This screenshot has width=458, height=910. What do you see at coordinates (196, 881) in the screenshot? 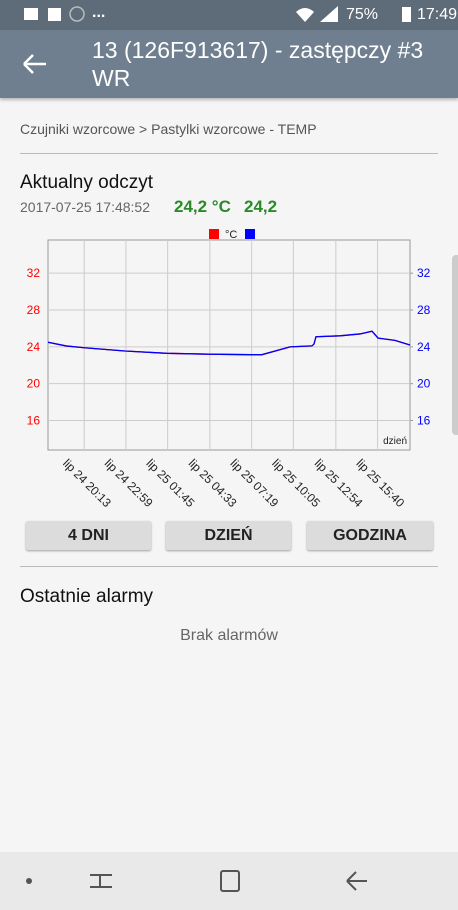
I see `nav-icons` at bounding box center [196, 881].